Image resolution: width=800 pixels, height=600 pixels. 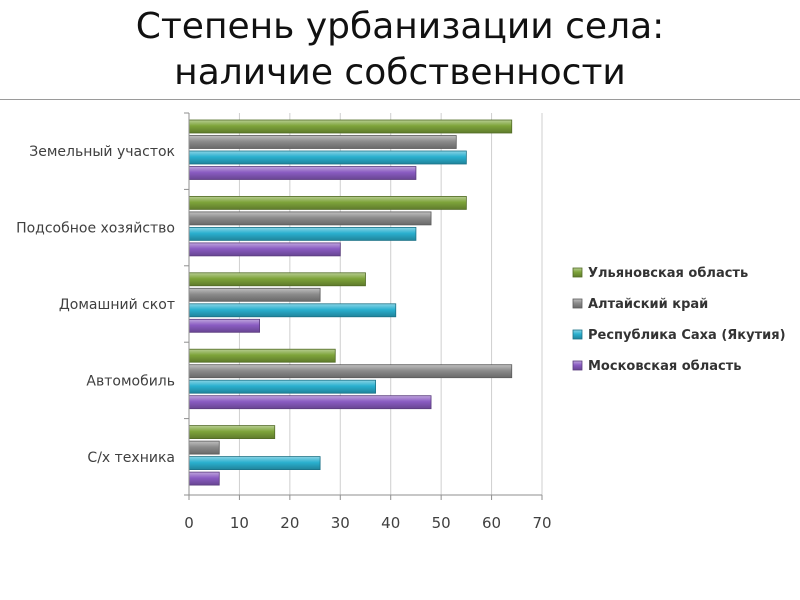 What do you see at coordinates (441, 523) in the screenshot?
I see `x-tick-label: 50` at bounding box center [441, 523].